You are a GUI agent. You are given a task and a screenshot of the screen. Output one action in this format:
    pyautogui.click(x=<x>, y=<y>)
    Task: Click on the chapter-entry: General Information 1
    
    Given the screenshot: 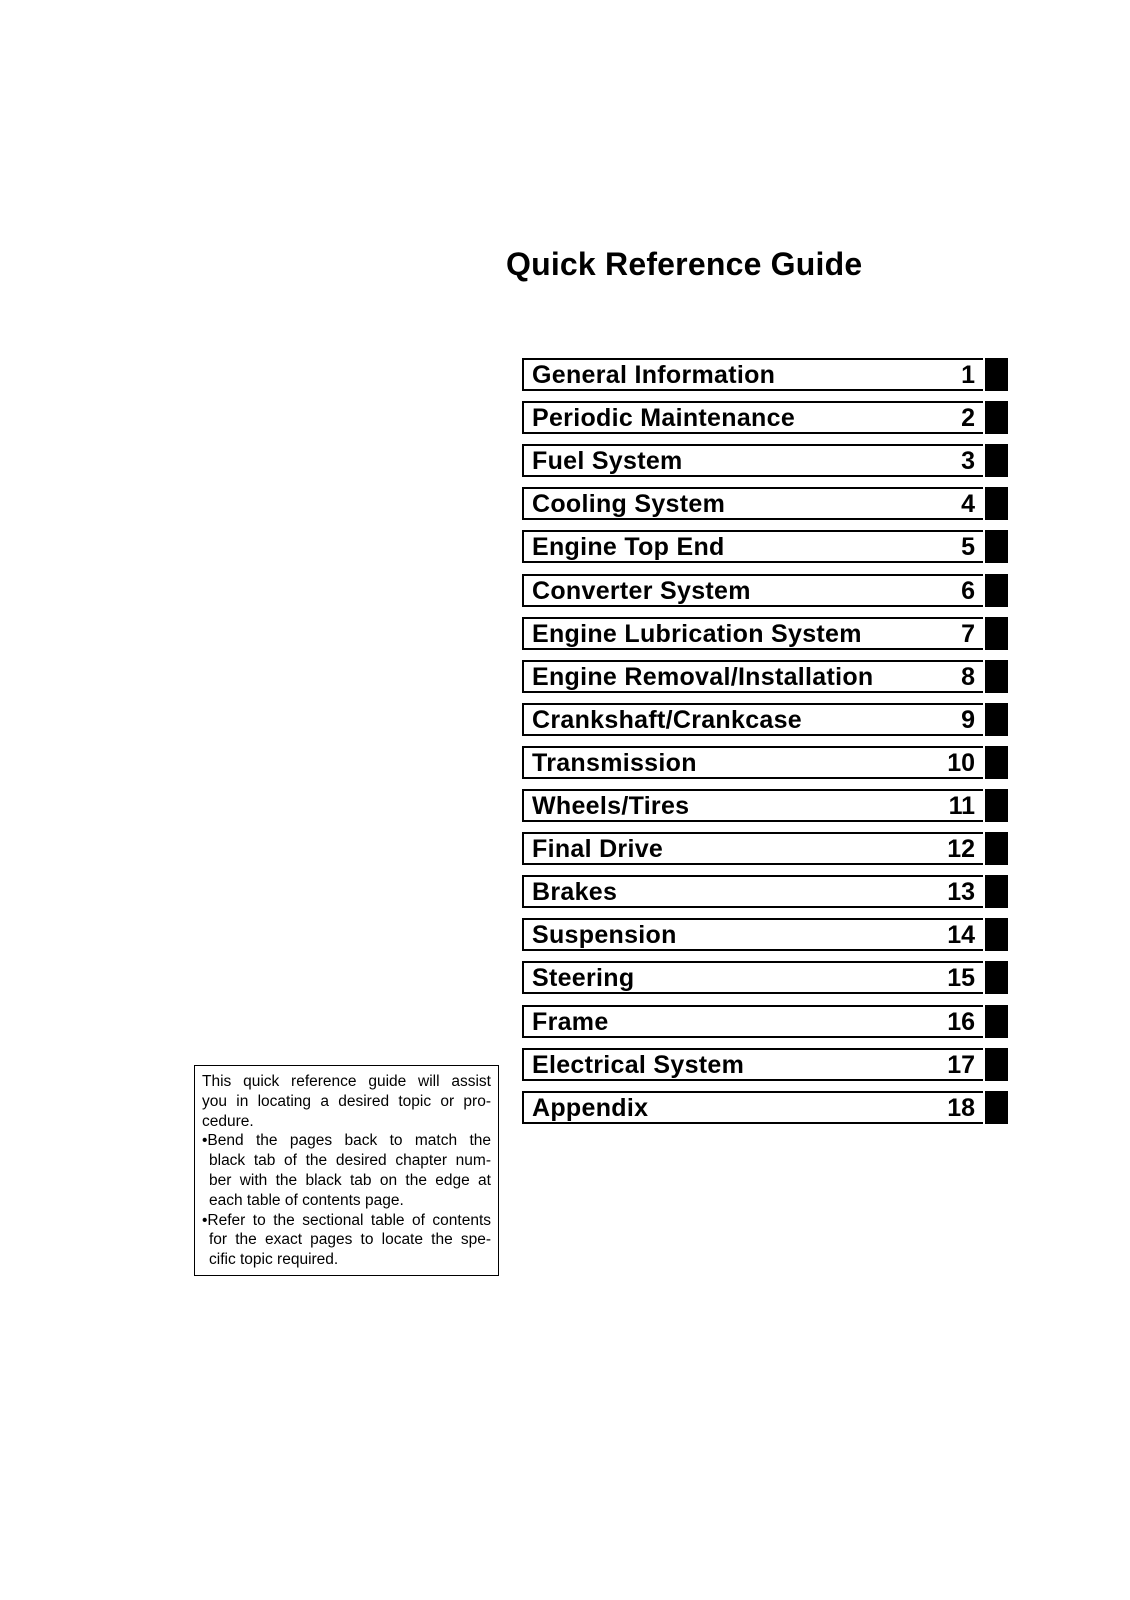 What is the action you would take?
    pyautogui.click(x=765, y=374)
    